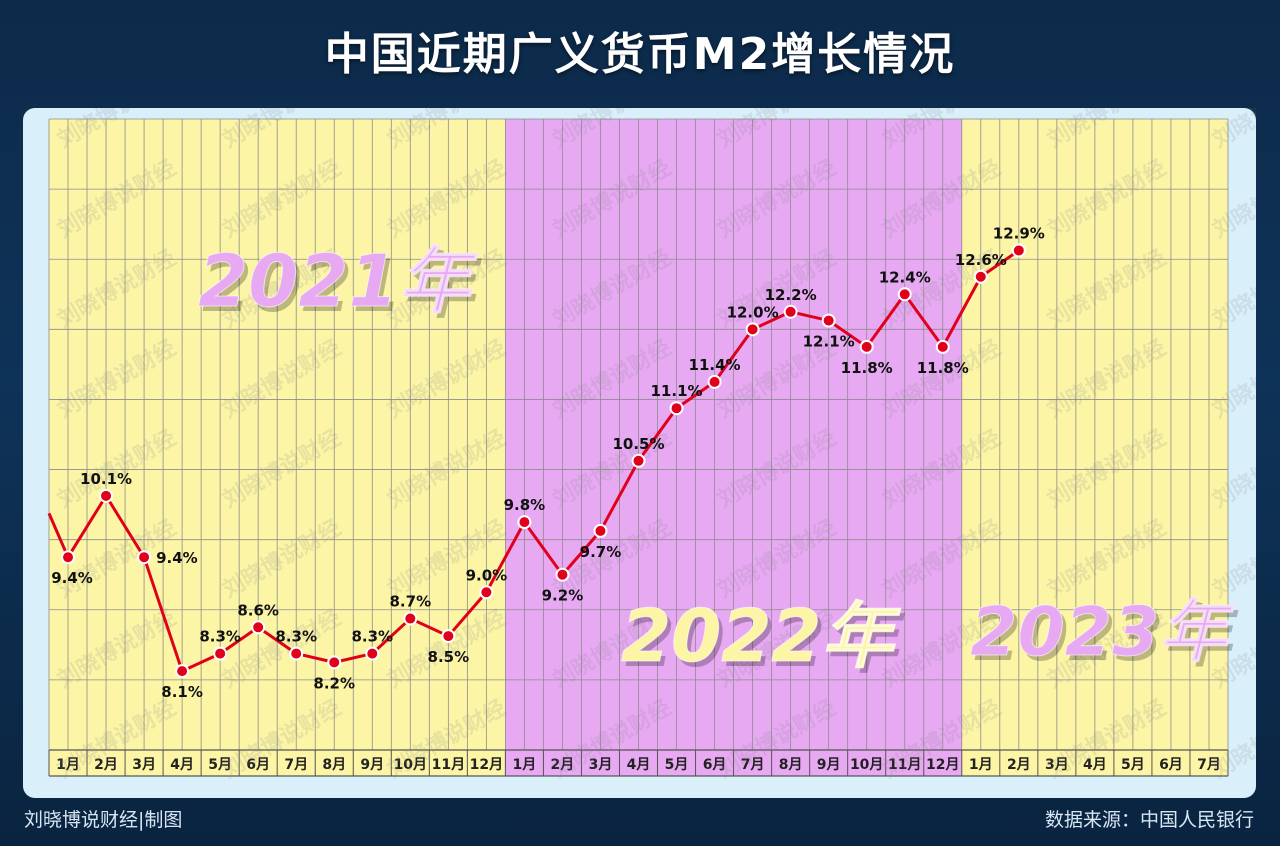 The height and width of the screenshot is (846, 1280). I want to click on data-label: 10.1%, so click(106, 479).